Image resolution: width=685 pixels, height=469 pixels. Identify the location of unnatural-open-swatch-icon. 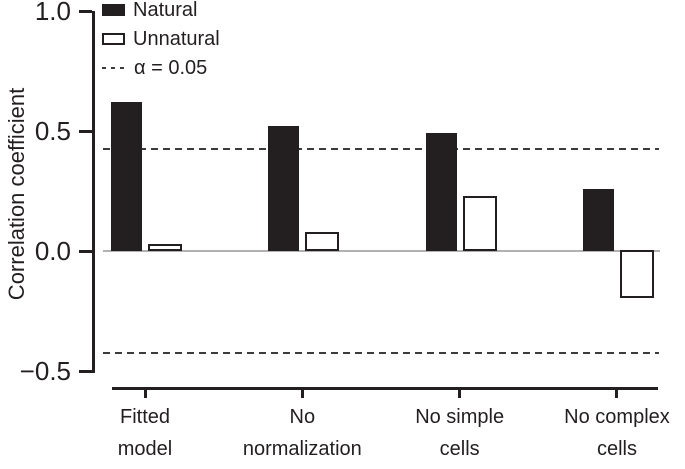
(113, 38).